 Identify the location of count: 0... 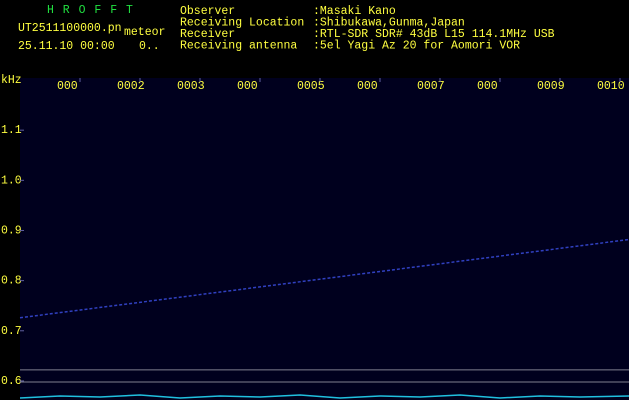
(149, 46).